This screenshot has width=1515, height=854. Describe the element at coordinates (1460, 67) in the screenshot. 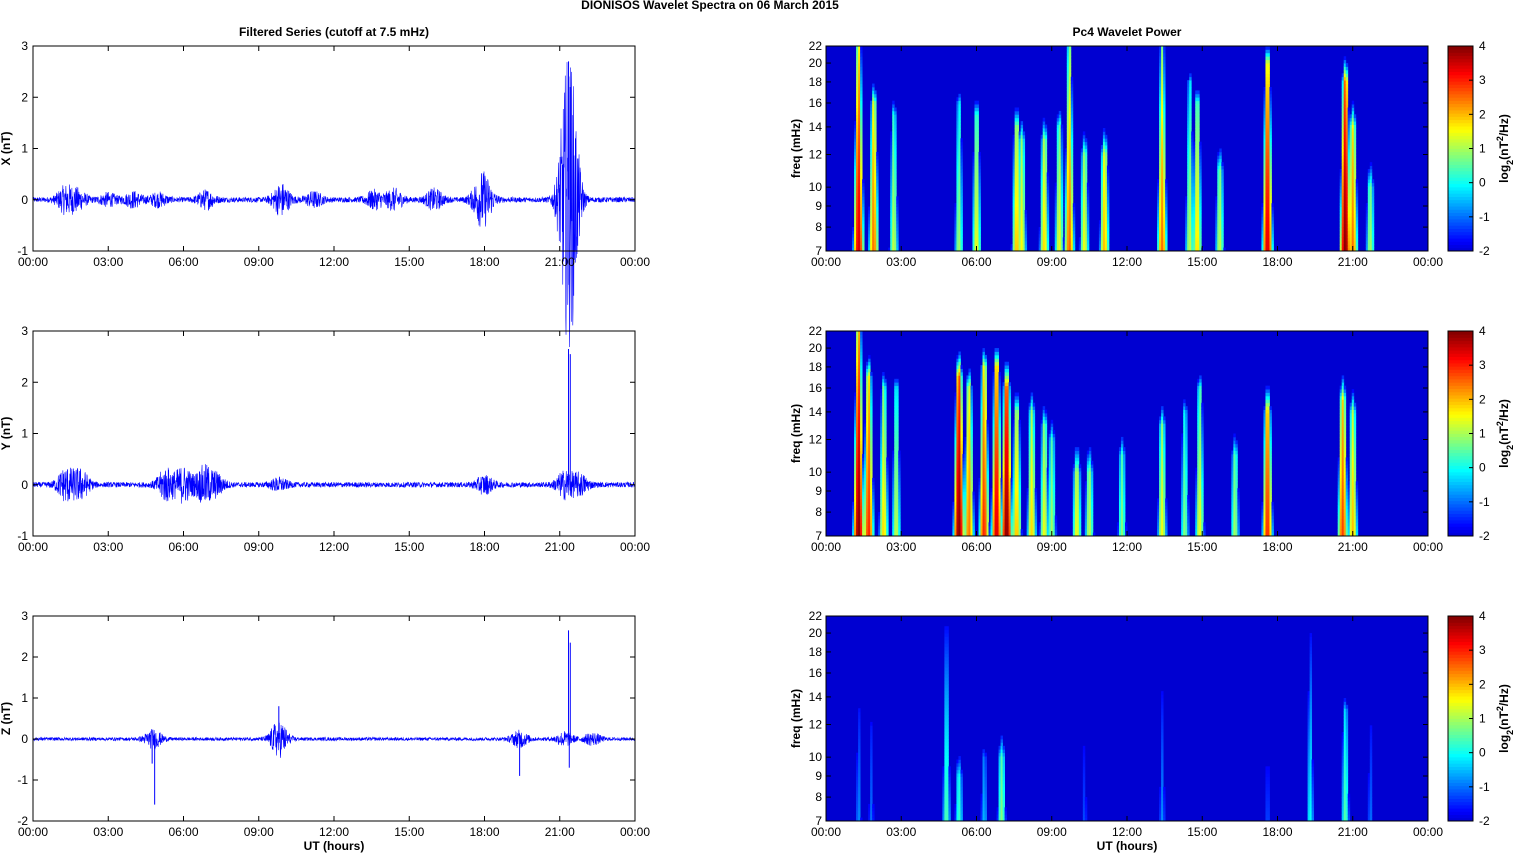

I see `colorbar-segment` at that location.